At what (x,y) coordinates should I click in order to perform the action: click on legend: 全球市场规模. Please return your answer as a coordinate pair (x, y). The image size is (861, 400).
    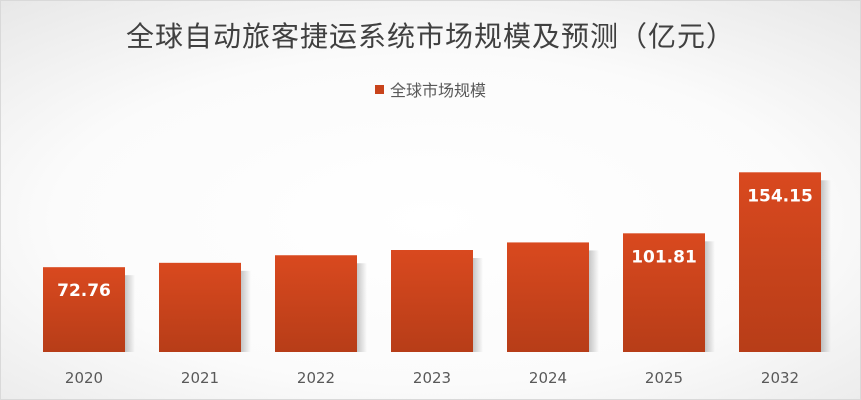
    Looking at the image, I should click on (430, 89).